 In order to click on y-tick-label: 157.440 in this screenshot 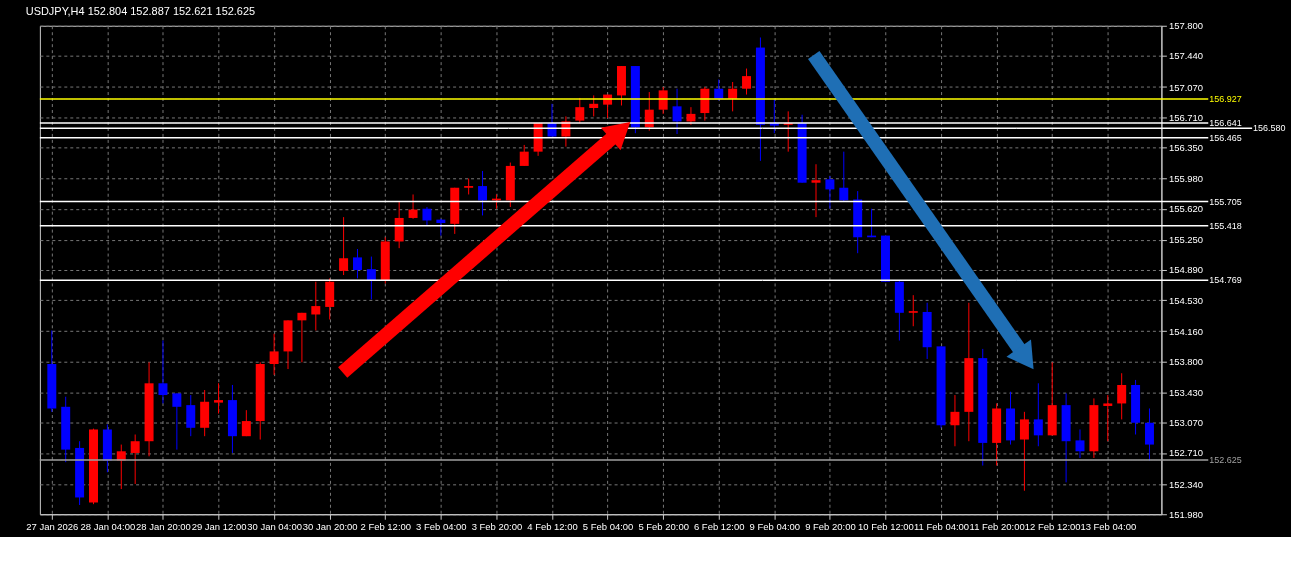, I will do `click(1186, 56)`.